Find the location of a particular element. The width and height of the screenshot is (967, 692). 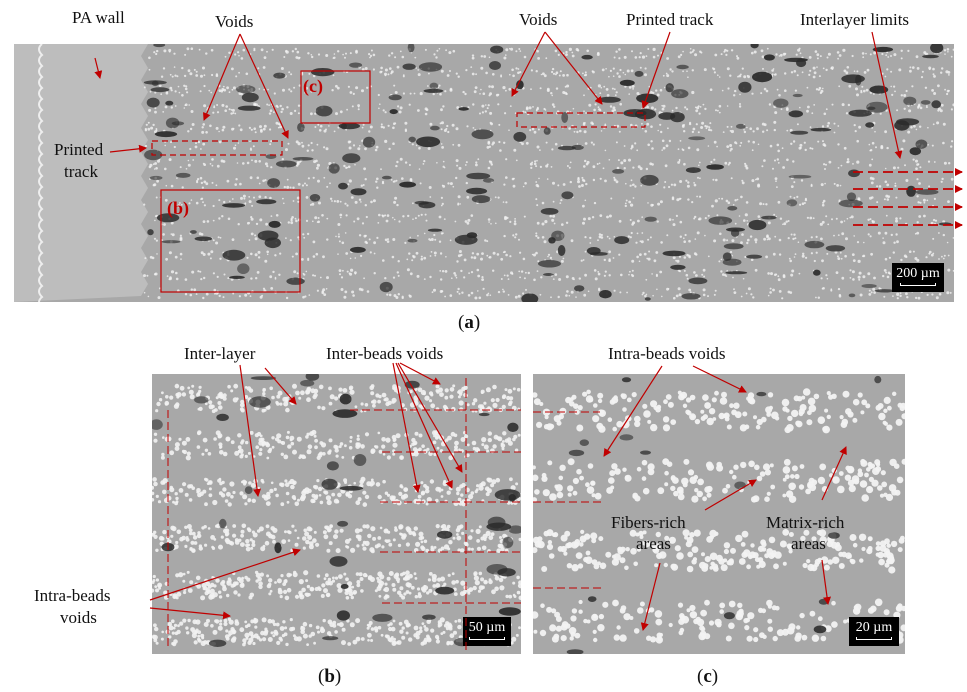

arrow-pa-wall is located at coordinates (98, 68).